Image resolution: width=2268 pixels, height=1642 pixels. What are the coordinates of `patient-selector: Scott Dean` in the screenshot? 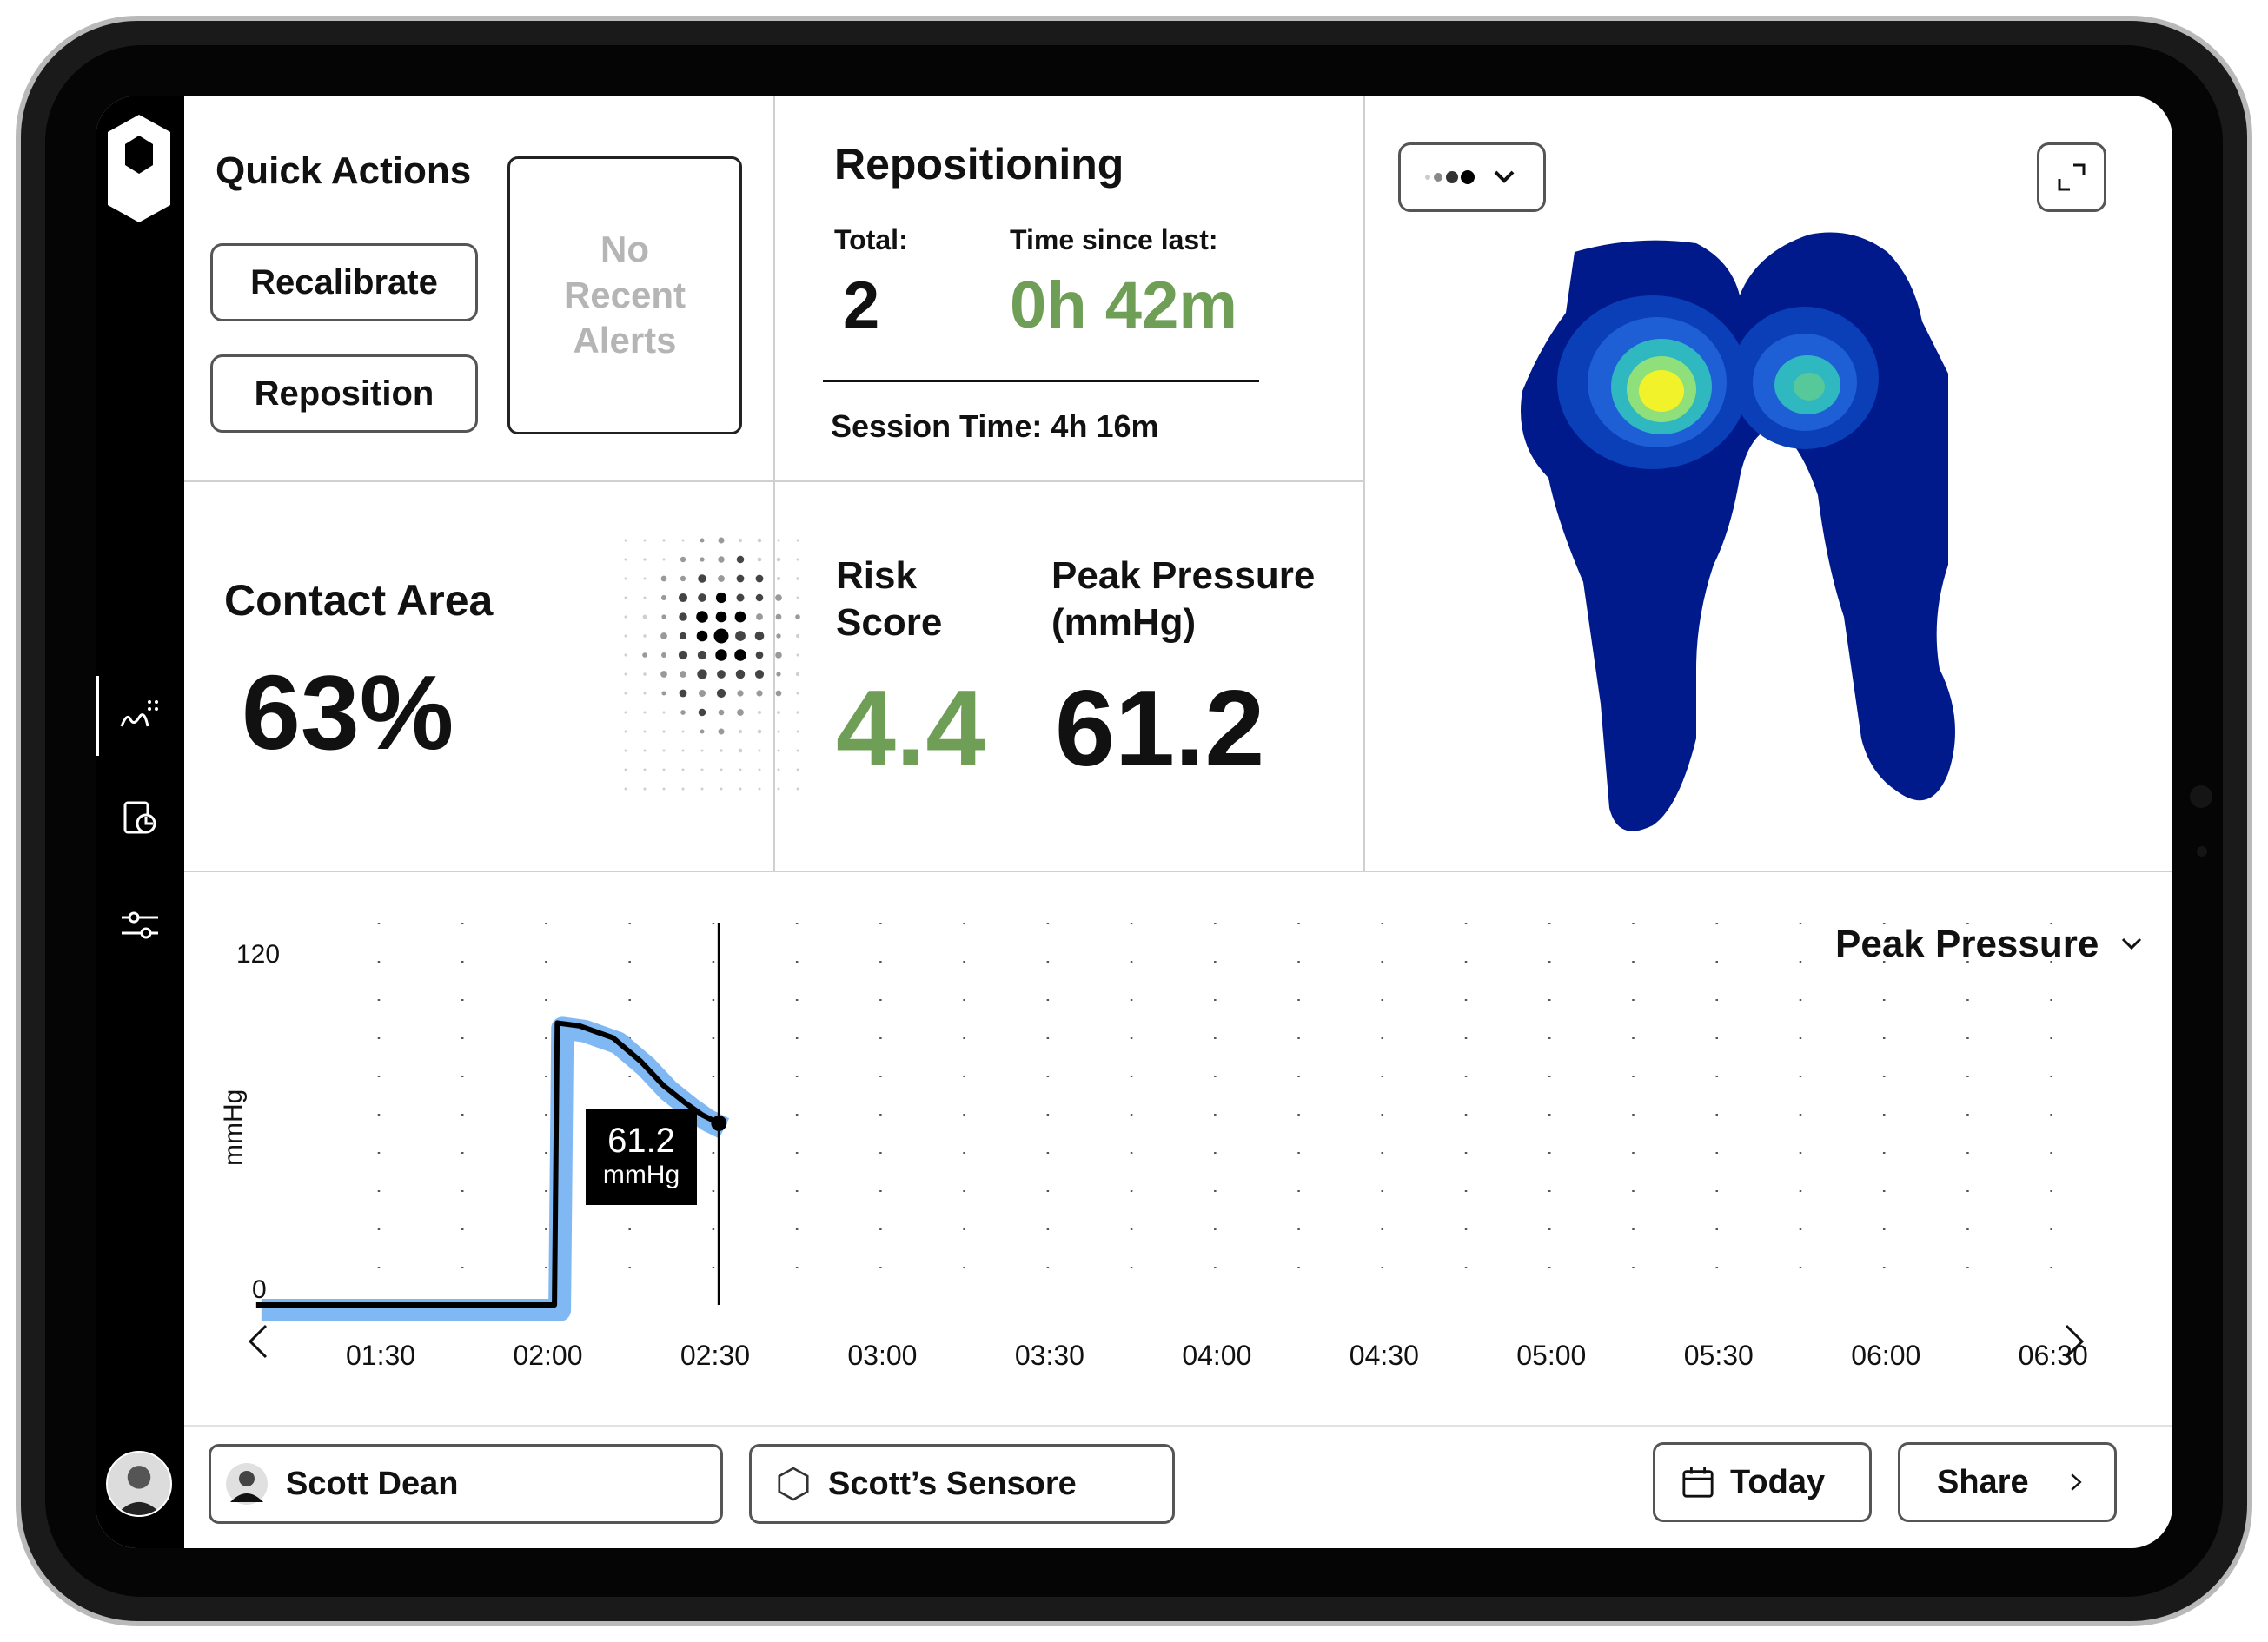 It's located at (466, 1484).